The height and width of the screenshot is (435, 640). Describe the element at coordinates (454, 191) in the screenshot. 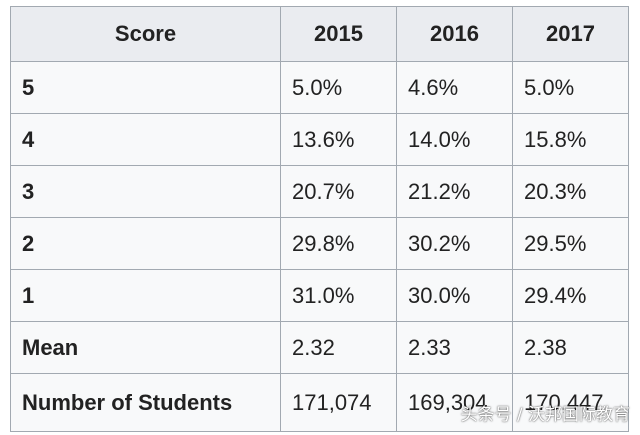

I see `table-cell: 21.2%` at that location.